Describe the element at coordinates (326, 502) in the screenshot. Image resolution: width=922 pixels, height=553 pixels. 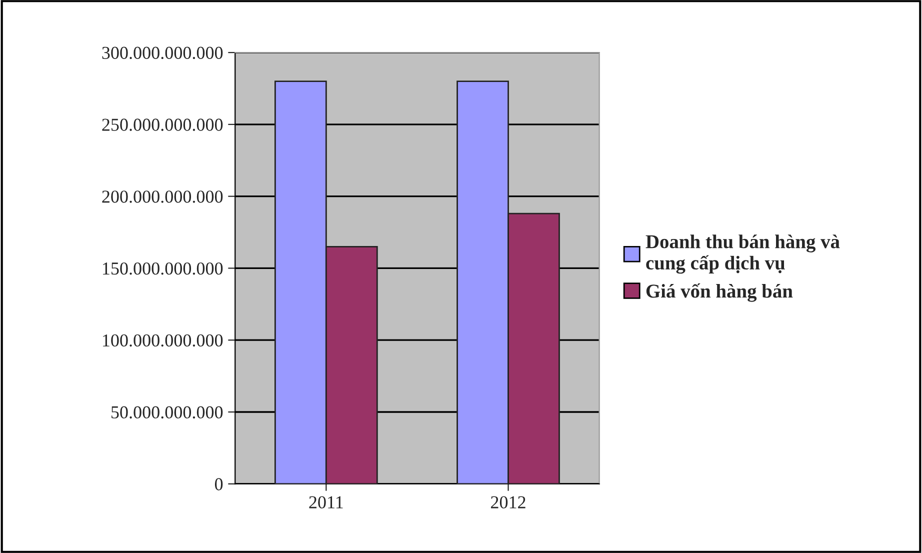
I see `x-tick-label: 2011` at that location.